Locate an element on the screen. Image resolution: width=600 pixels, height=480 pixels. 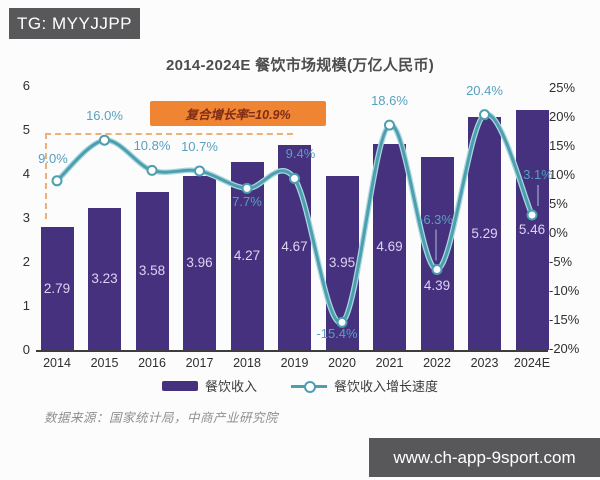
right-tick-5pct: 5% is located at coordinates (558, 203).